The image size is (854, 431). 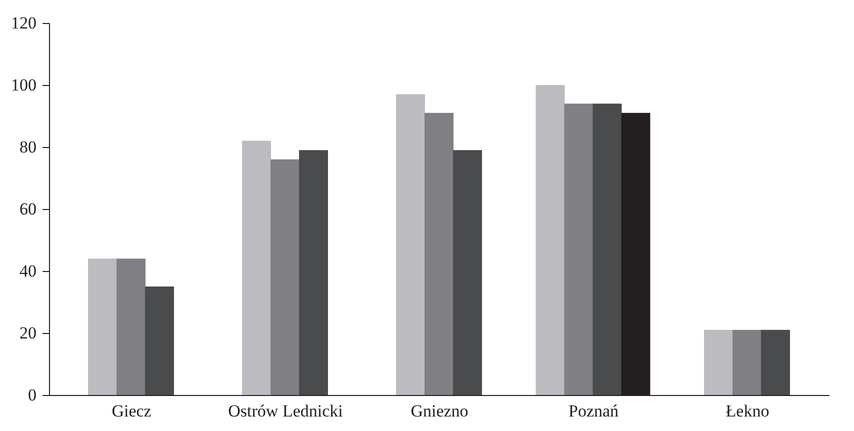 What do you see at coordinates (748, 411) in the screenshot?
I see `x-tick-label: Łekno` at bounding box center [748, 411].